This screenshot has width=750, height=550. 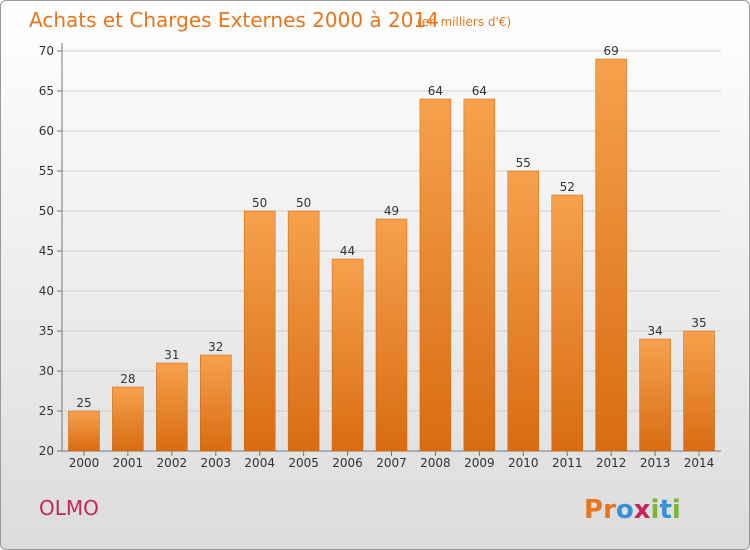 What do you see at coordinates (625, 510) in the screenshot?
I see `logo-letter: o` at bounding box center [625, 510].